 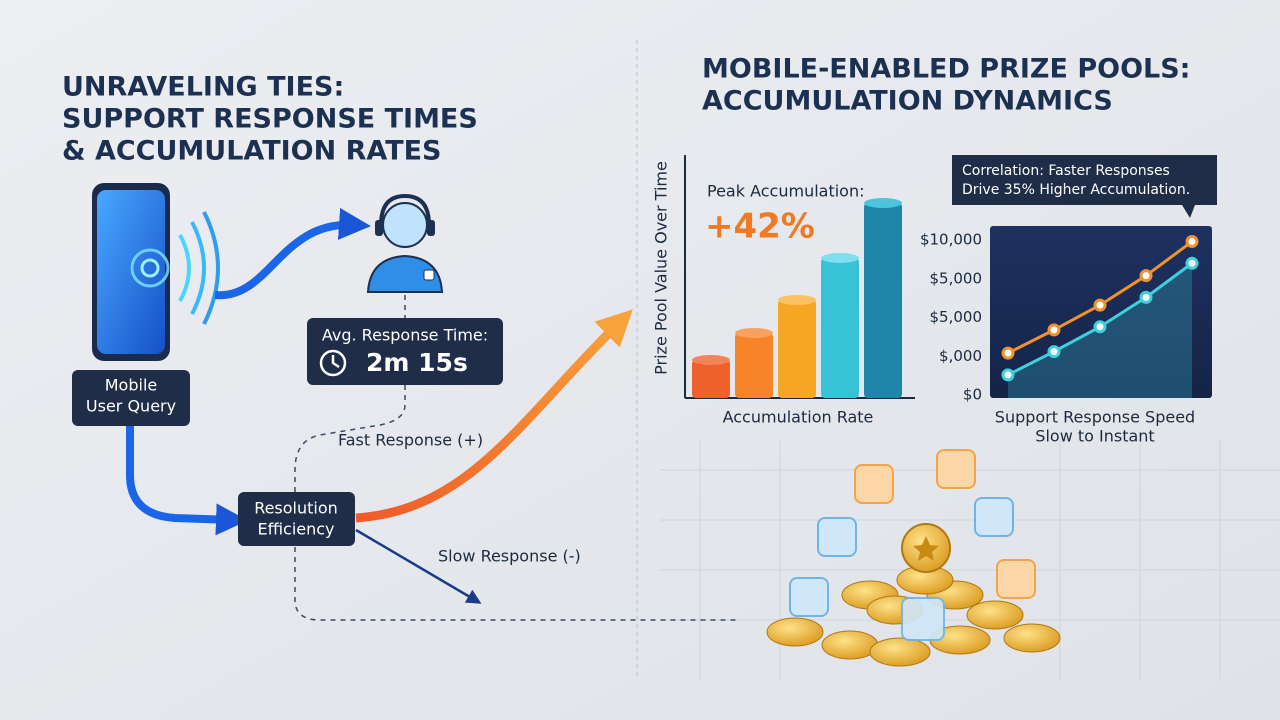 I want to click on box-text: Efficiency, so click(x=295, y=529).